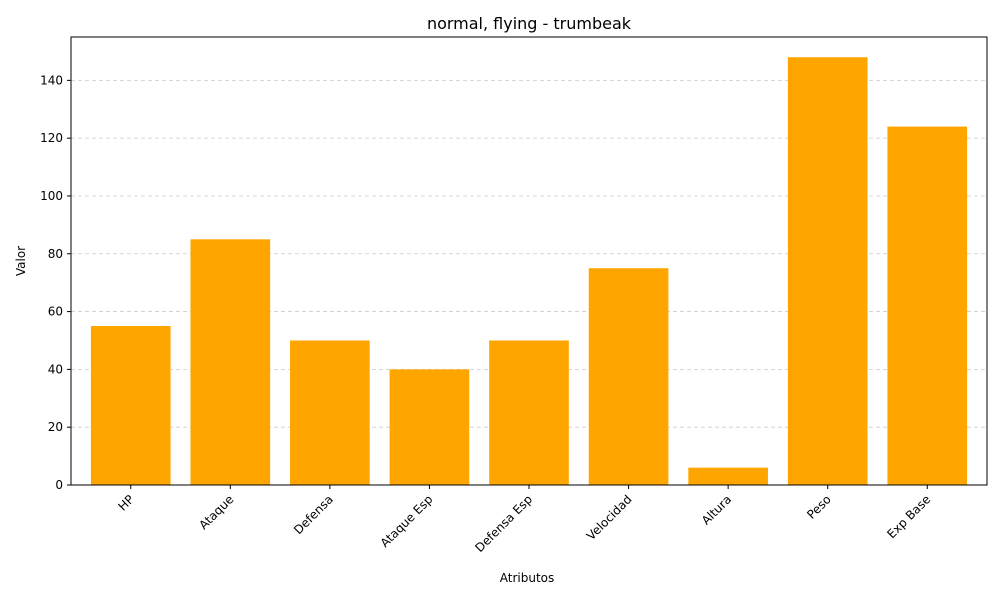 This screenshot has height=600, width=1000. I want to click on bar-velocidad, so click(628, 376).